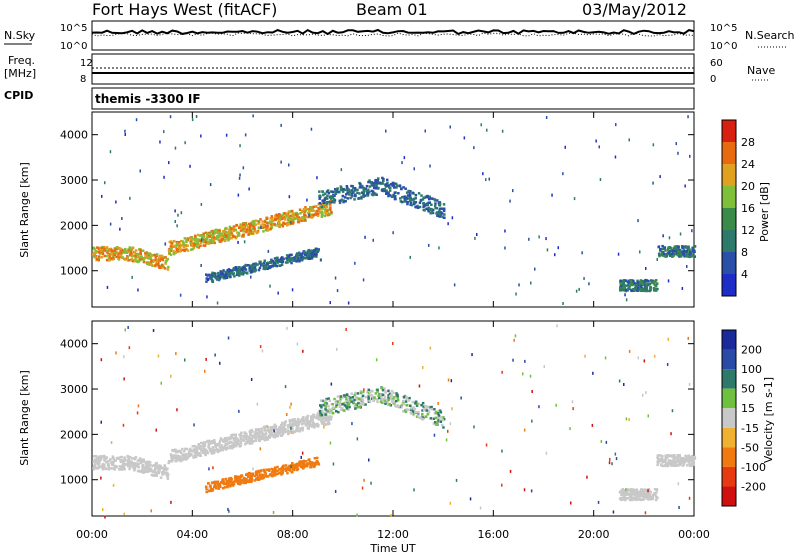 The height and width of the screenshot is (558, 800). Describe the element at coordinates (729, 153) in the screenshot. I see `colorbar-segment` at that location.